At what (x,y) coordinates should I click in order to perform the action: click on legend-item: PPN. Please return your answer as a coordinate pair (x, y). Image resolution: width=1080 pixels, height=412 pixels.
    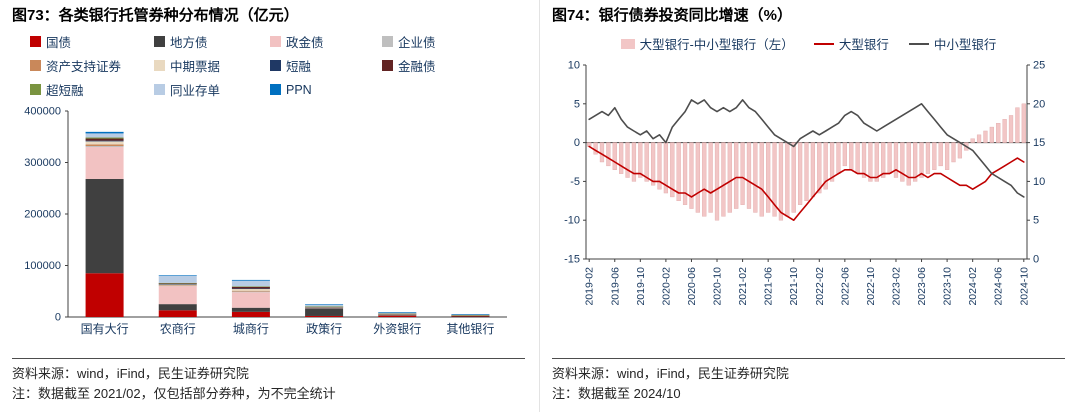
    Looking at the image, I should click on (326, 89).